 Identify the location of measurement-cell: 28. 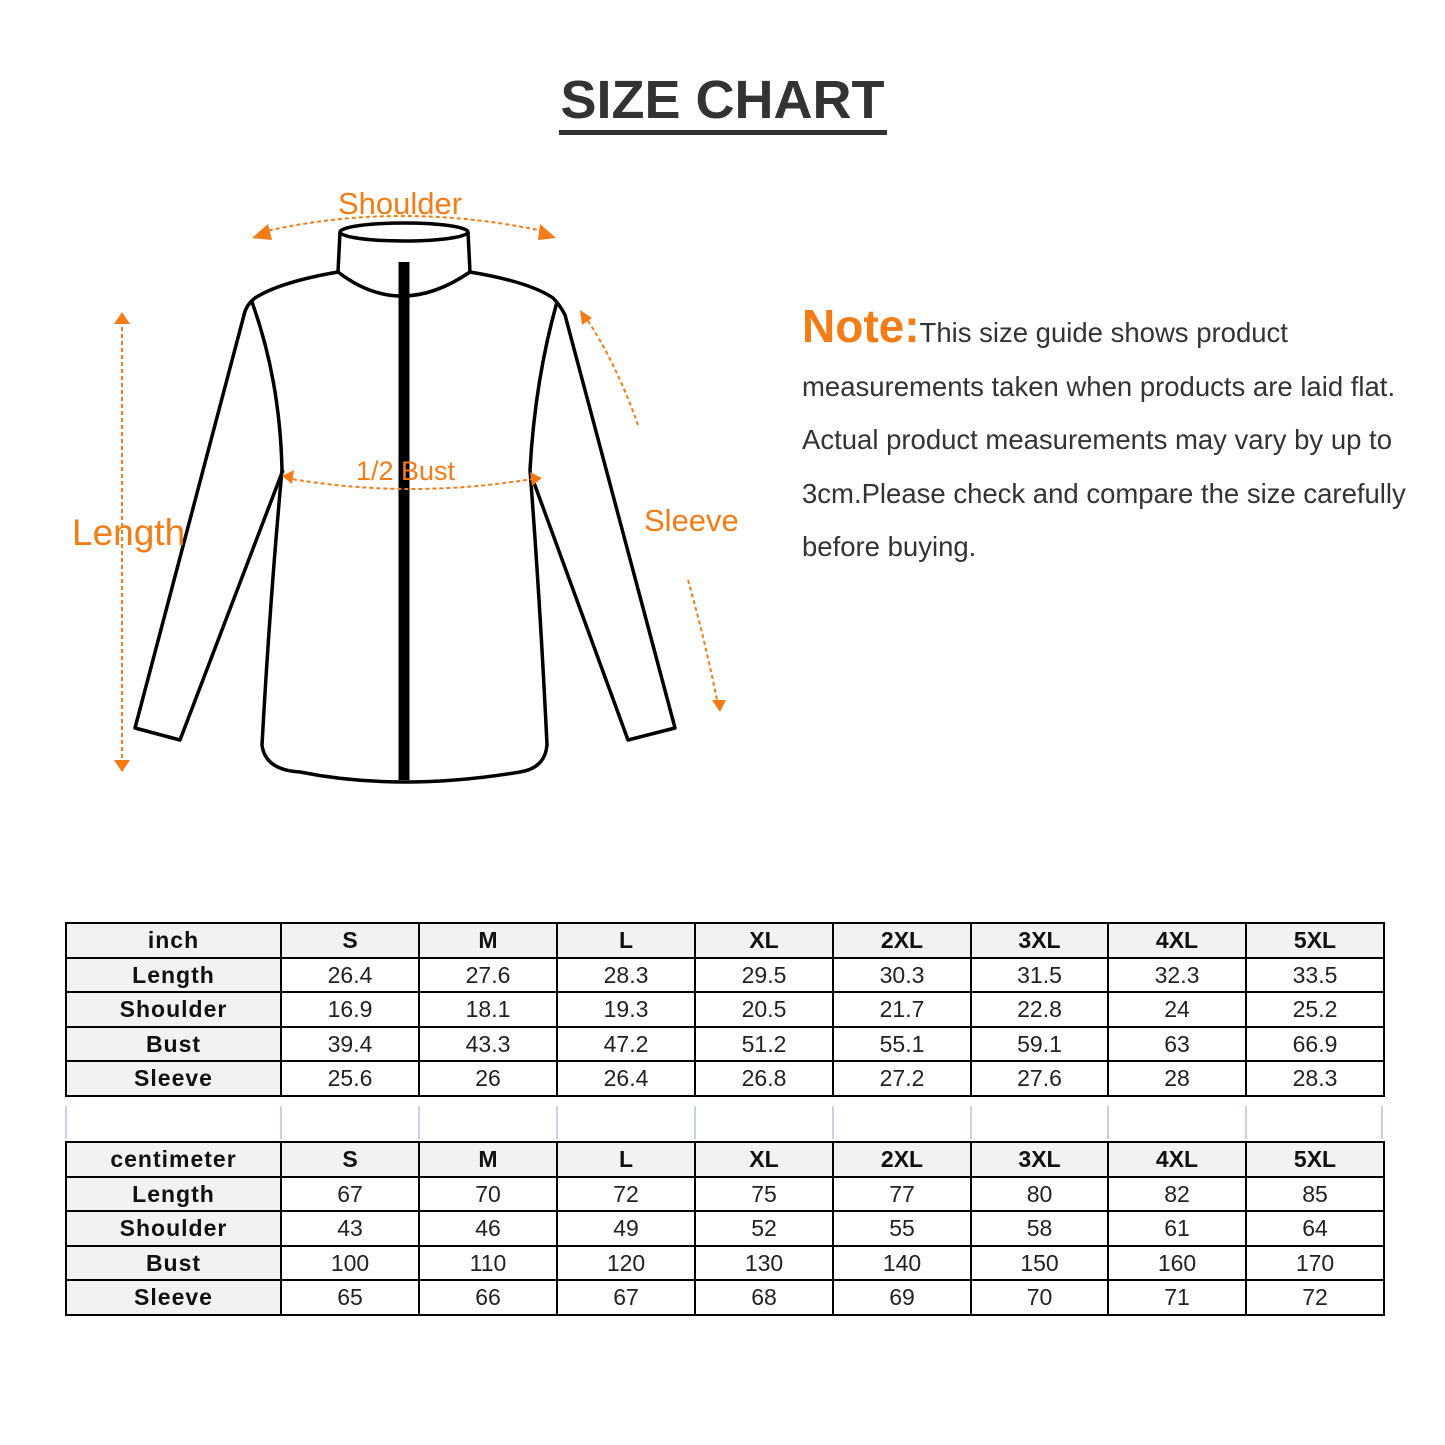
(1177, 1078).